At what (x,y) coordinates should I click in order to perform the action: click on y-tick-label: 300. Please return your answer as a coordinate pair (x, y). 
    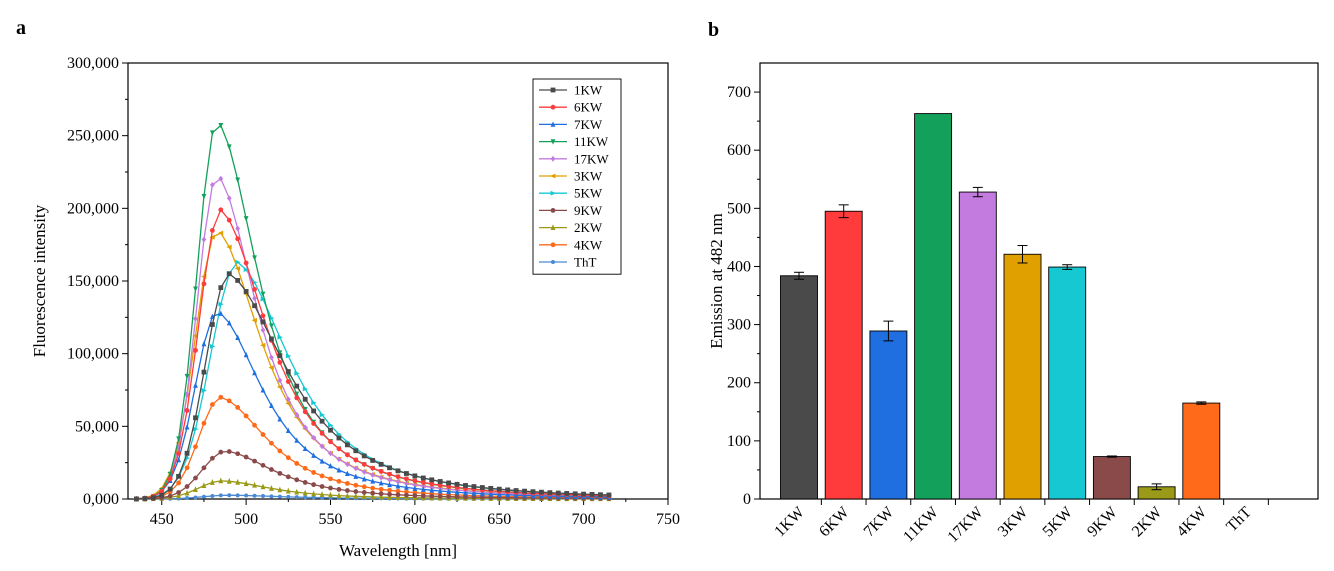
    Looking at the image, I should click on (739, 325).